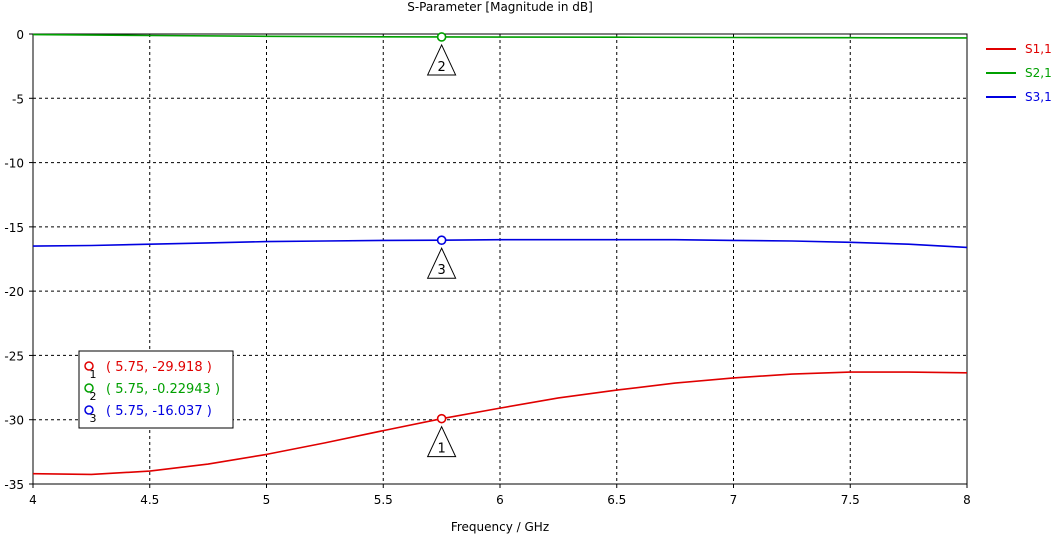 This screenshot has width=1056, height=536. What do you see at coordinates (20, 35) in the screenshot?
I see `y-tick-label: 0` at bounding box center [20, 35].